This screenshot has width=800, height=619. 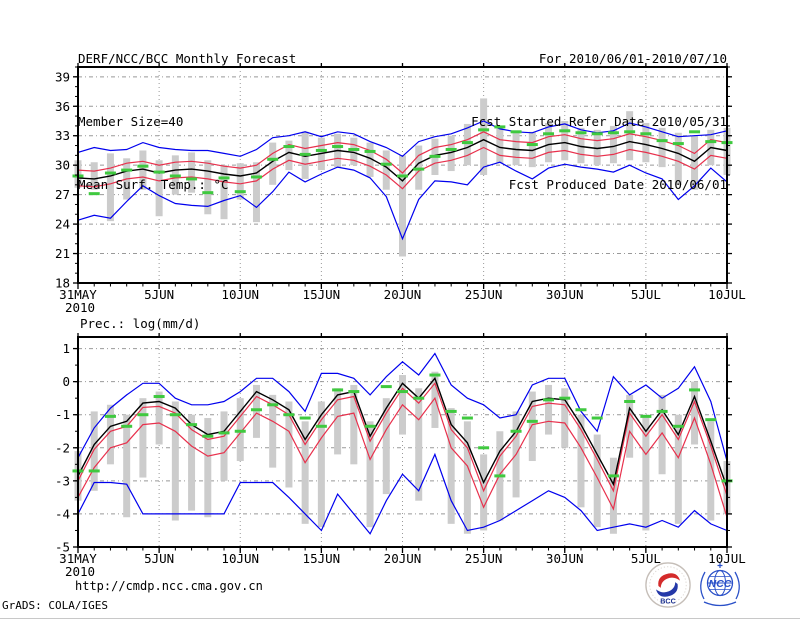 I want to click on svg-text: 33, so click(x=62, y=135).